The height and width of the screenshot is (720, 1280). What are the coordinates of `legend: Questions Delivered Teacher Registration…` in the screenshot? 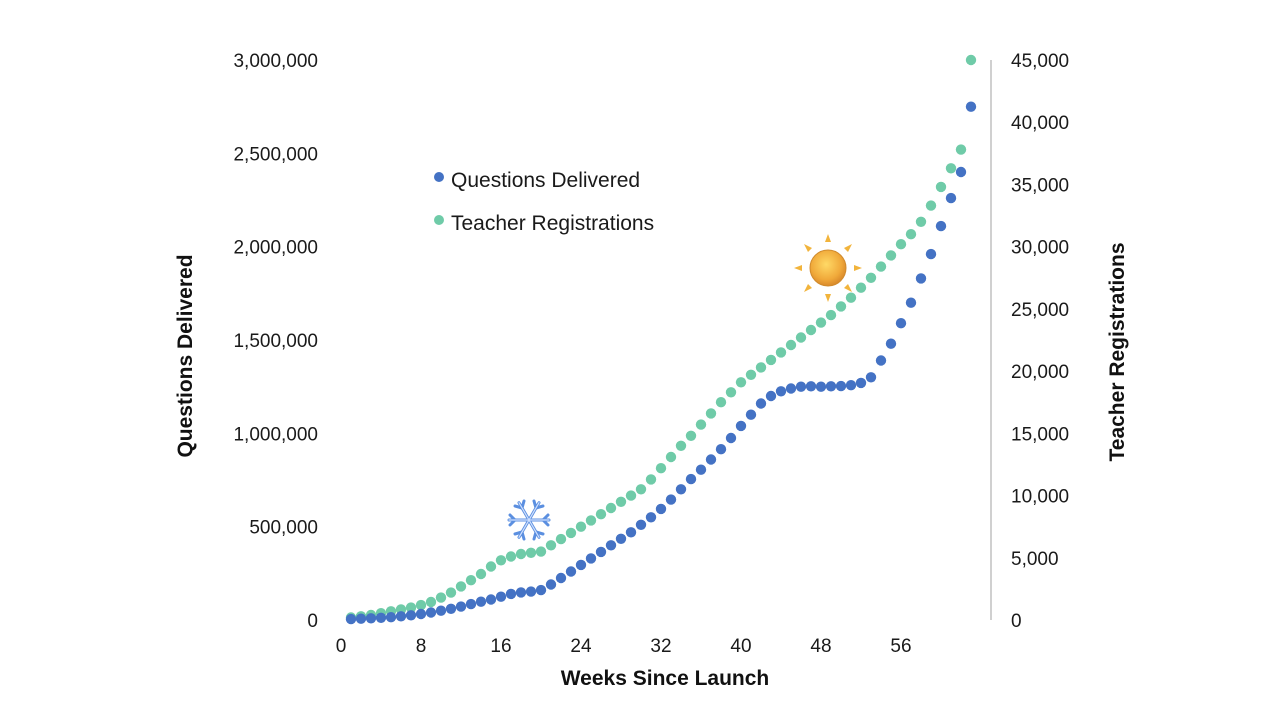 It's located at (544, 202).